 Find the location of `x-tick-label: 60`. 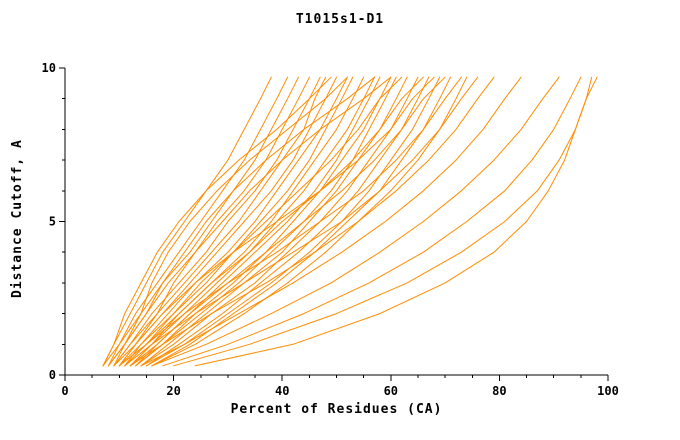

x-tick-label: 60 is located at coordinates (391, 391).